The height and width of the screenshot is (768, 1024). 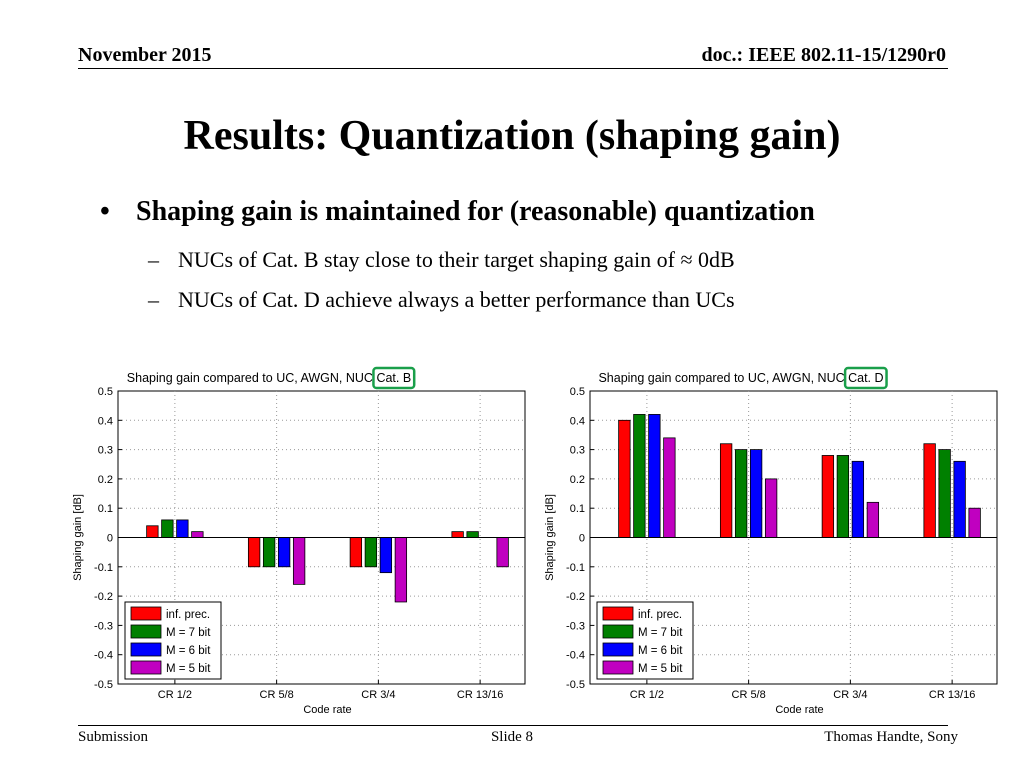 I want to click on slide-title: Results: Quantization (shaping gain), so click(x=512, y=136).